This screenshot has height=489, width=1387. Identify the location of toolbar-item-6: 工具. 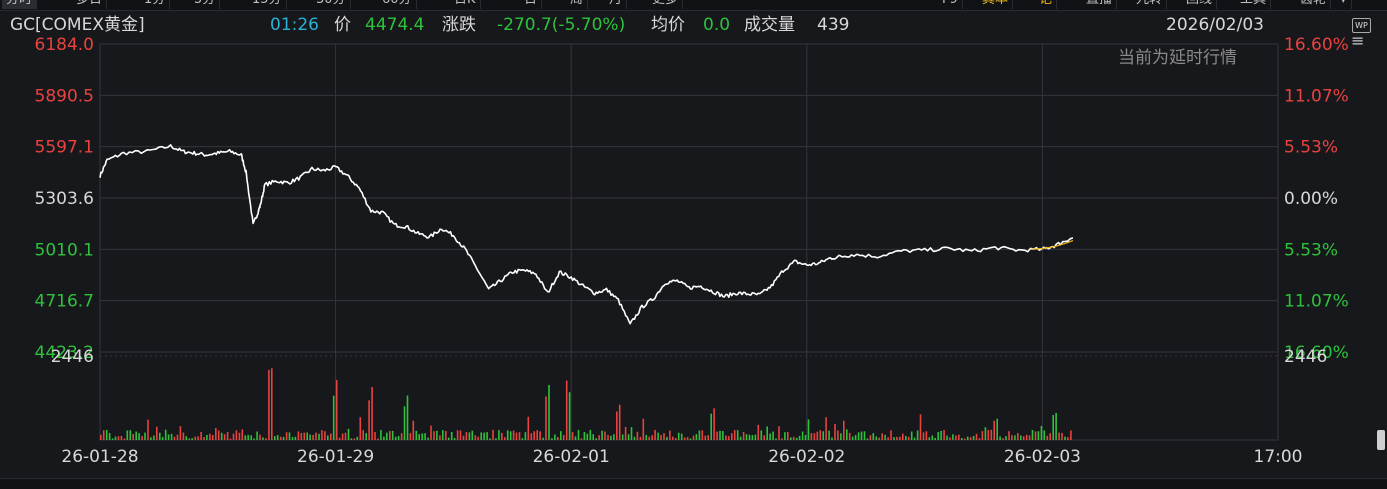
(1254, 4).